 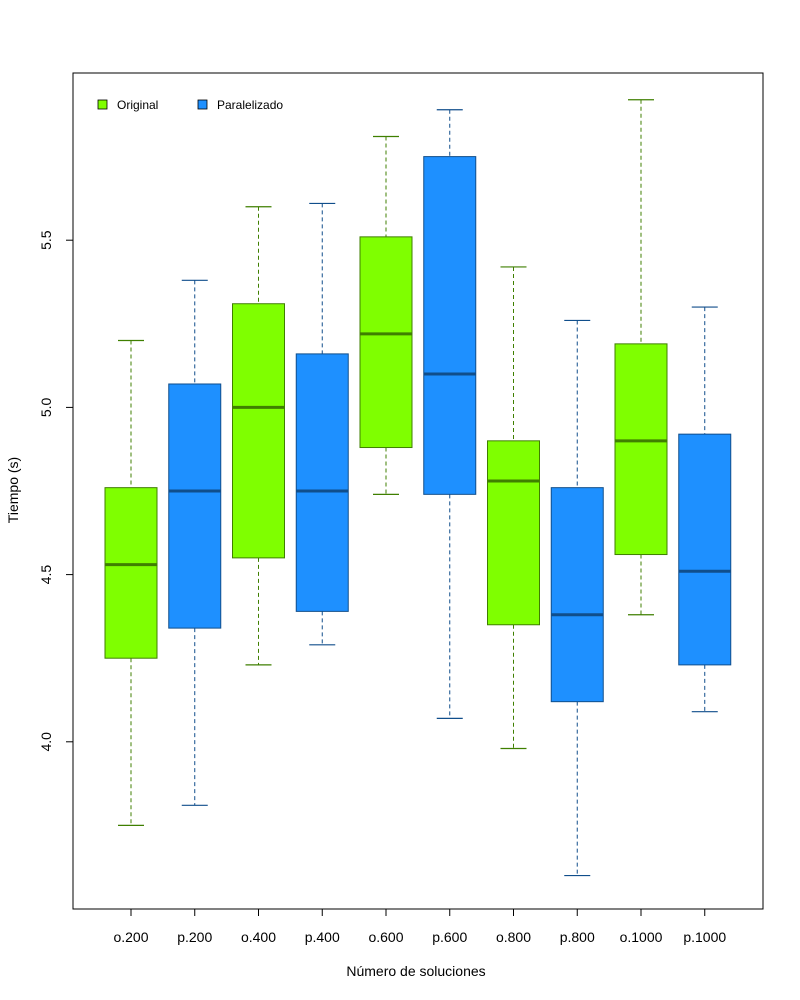 What do you see at coordinates (415, 971) in the screenshot?
I see `x-axis-label: Número de soluciones` at bounding box center [415, 971].